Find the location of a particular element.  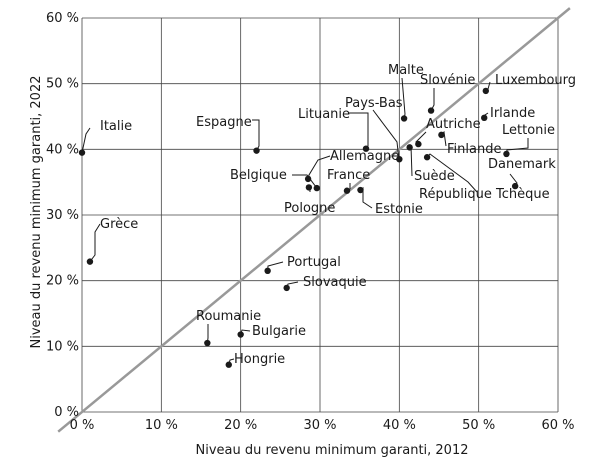

x-tick-label: 60 % is located at coordinates (557, 425).